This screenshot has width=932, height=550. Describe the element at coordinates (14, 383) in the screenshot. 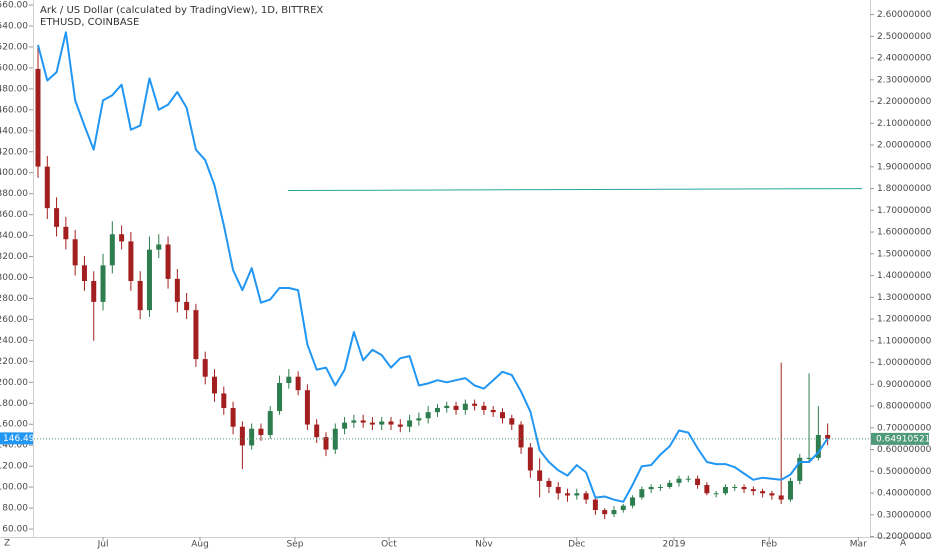

I see `y-tick-label: 200.00` at that location.